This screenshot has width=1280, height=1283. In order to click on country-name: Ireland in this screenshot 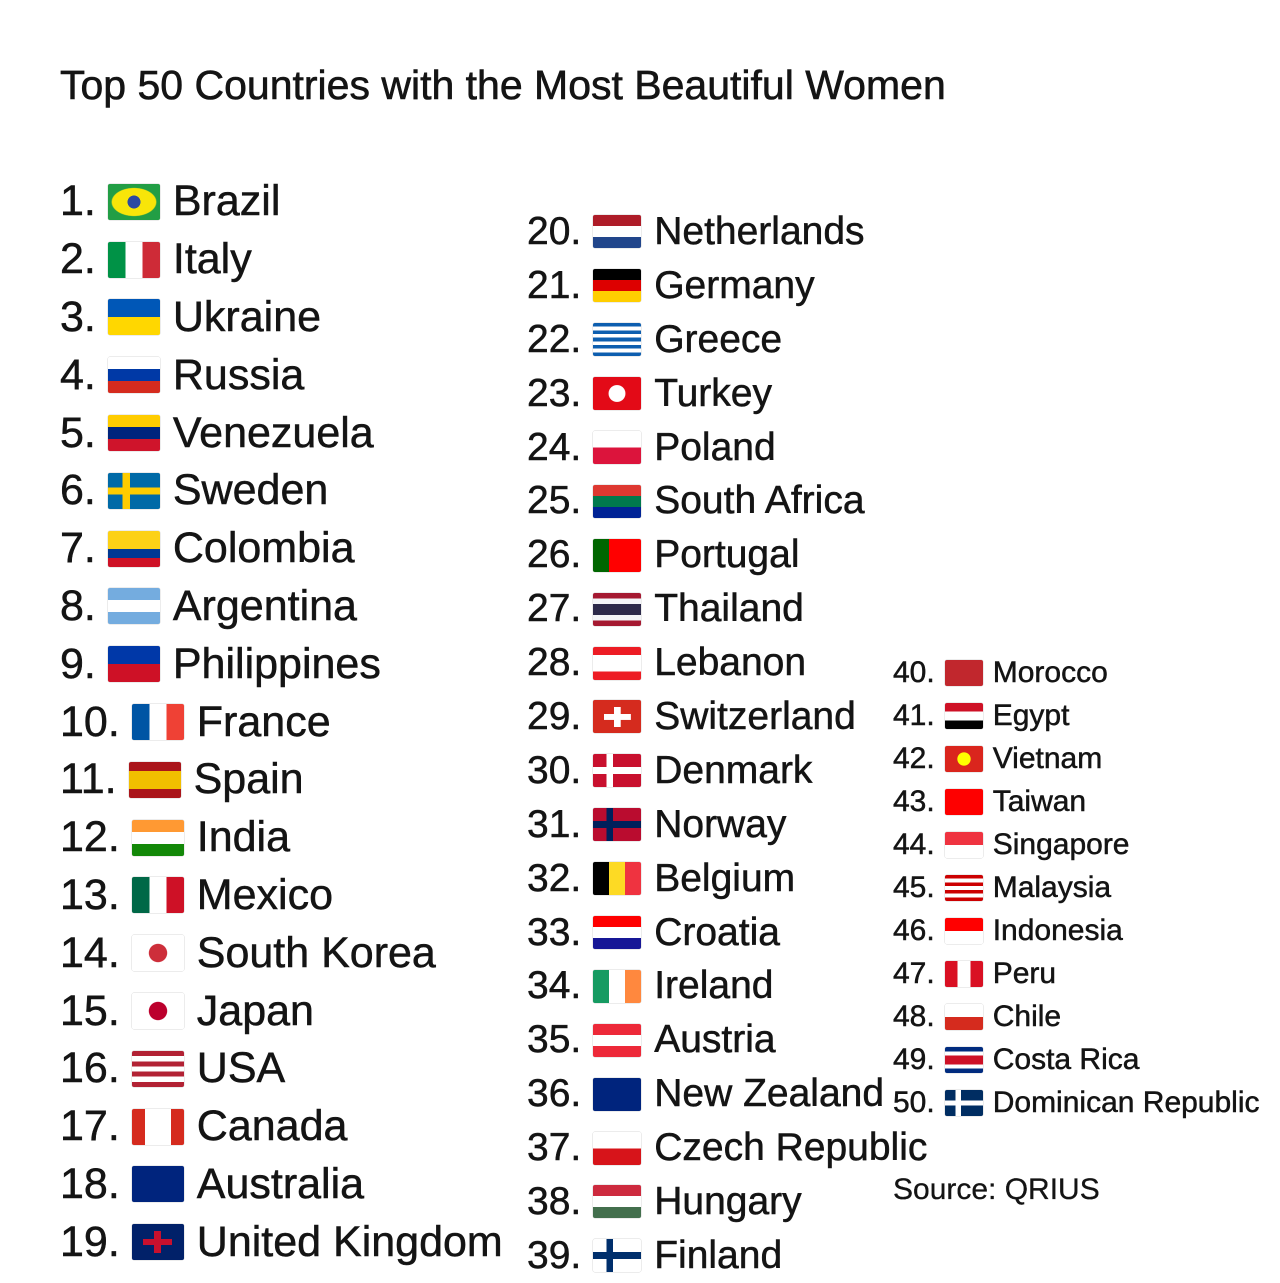, I will do `click(714, 986)`.